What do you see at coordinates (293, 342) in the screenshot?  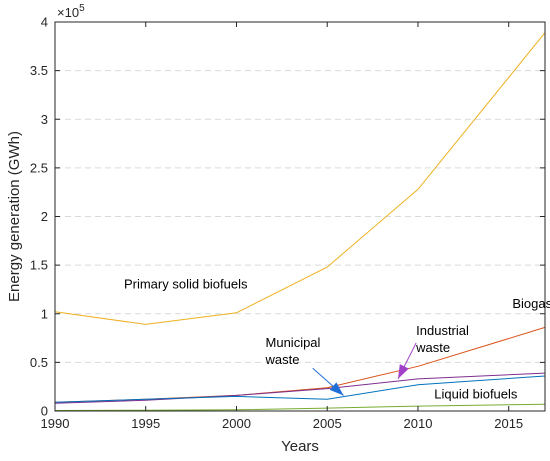 I see `annotation-line: Municipal` at bounding box center [293, 342].